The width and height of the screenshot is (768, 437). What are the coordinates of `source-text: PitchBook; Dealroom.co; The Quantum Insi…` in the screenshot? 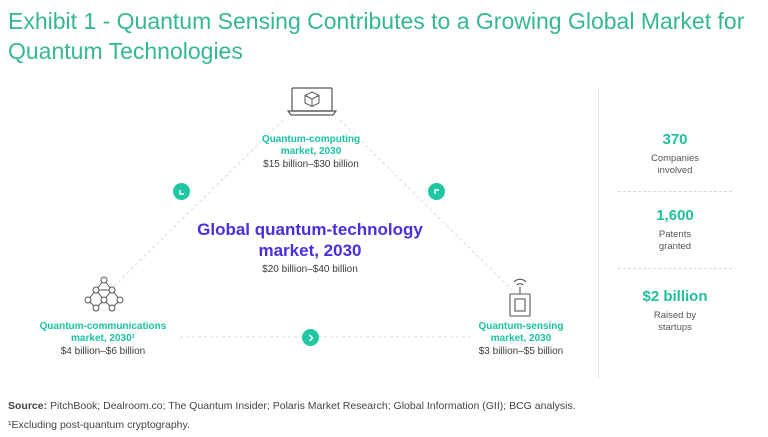 It's located at (311, 406).